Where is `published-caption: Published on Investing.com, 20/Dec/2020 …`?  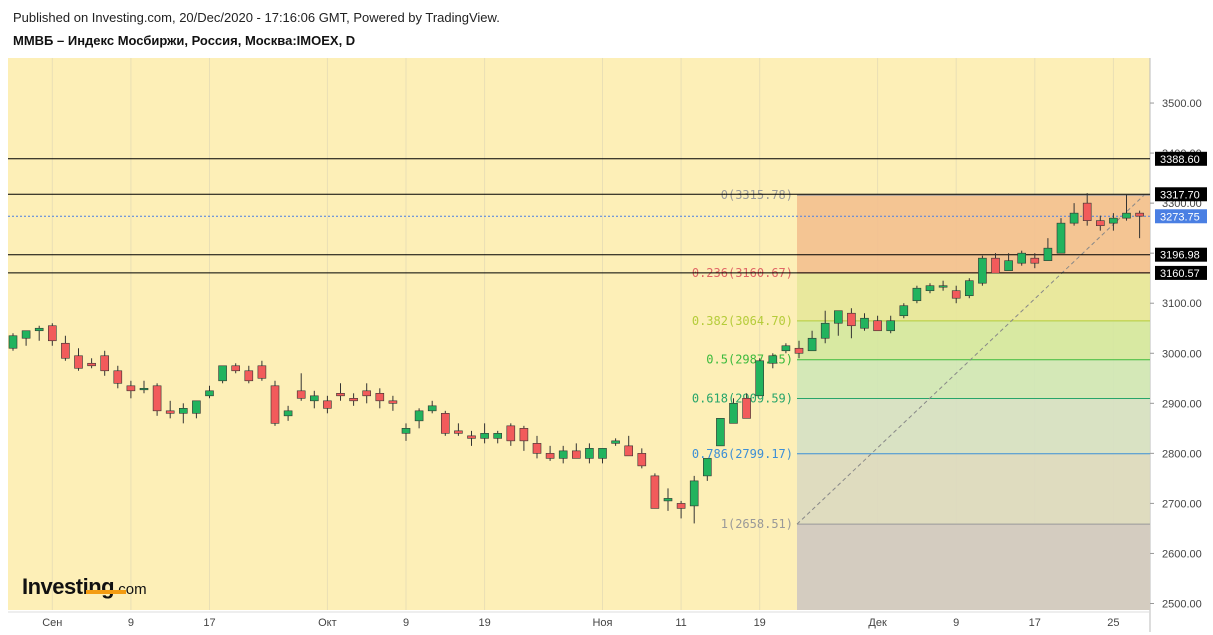 published-caption: Published on Investing.com, 20/Dec/2020 … is located at coordinates (256, 17).